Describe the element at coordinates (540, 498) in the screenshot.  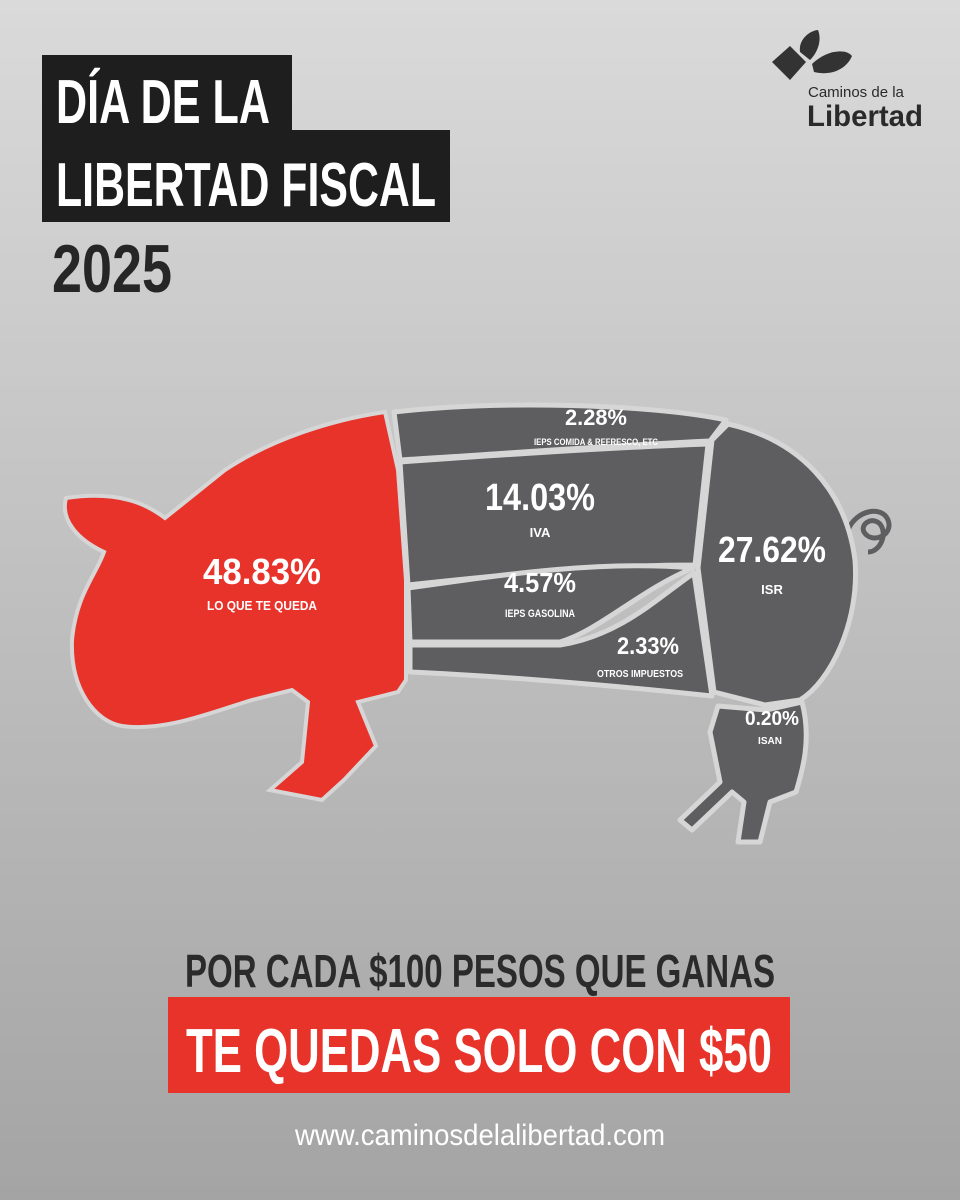
I see `segment-value: 14.03%` at that location.